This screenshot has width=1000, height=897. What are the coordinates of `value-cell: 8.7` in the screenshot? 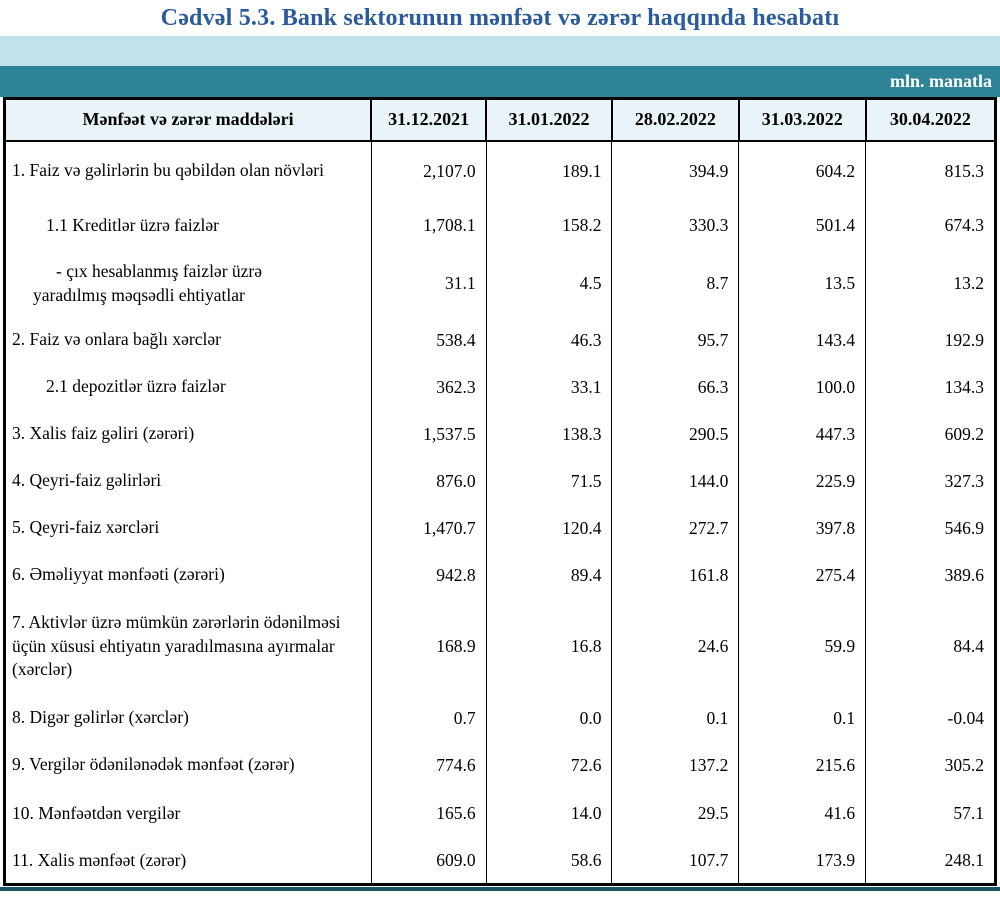 It's located at (675, 283).